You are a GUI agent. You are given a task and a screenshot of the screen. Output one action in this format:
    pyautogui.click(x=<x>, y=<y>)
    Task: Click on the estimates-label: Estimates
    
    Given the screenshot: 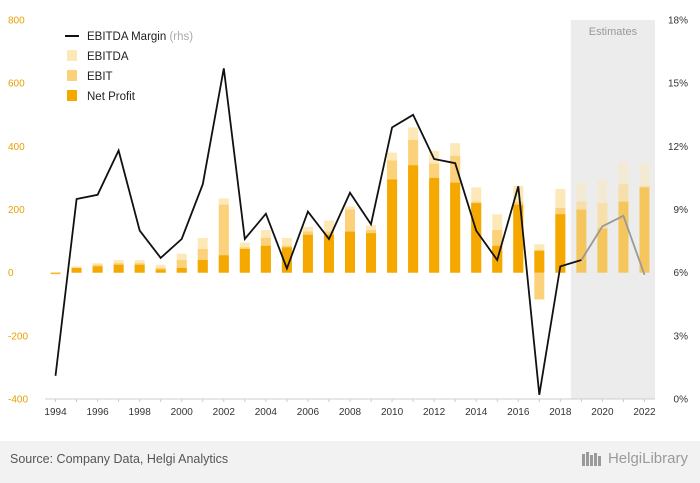 What is the action you would take?
    pyautogui.click(x=613, y=32)
    